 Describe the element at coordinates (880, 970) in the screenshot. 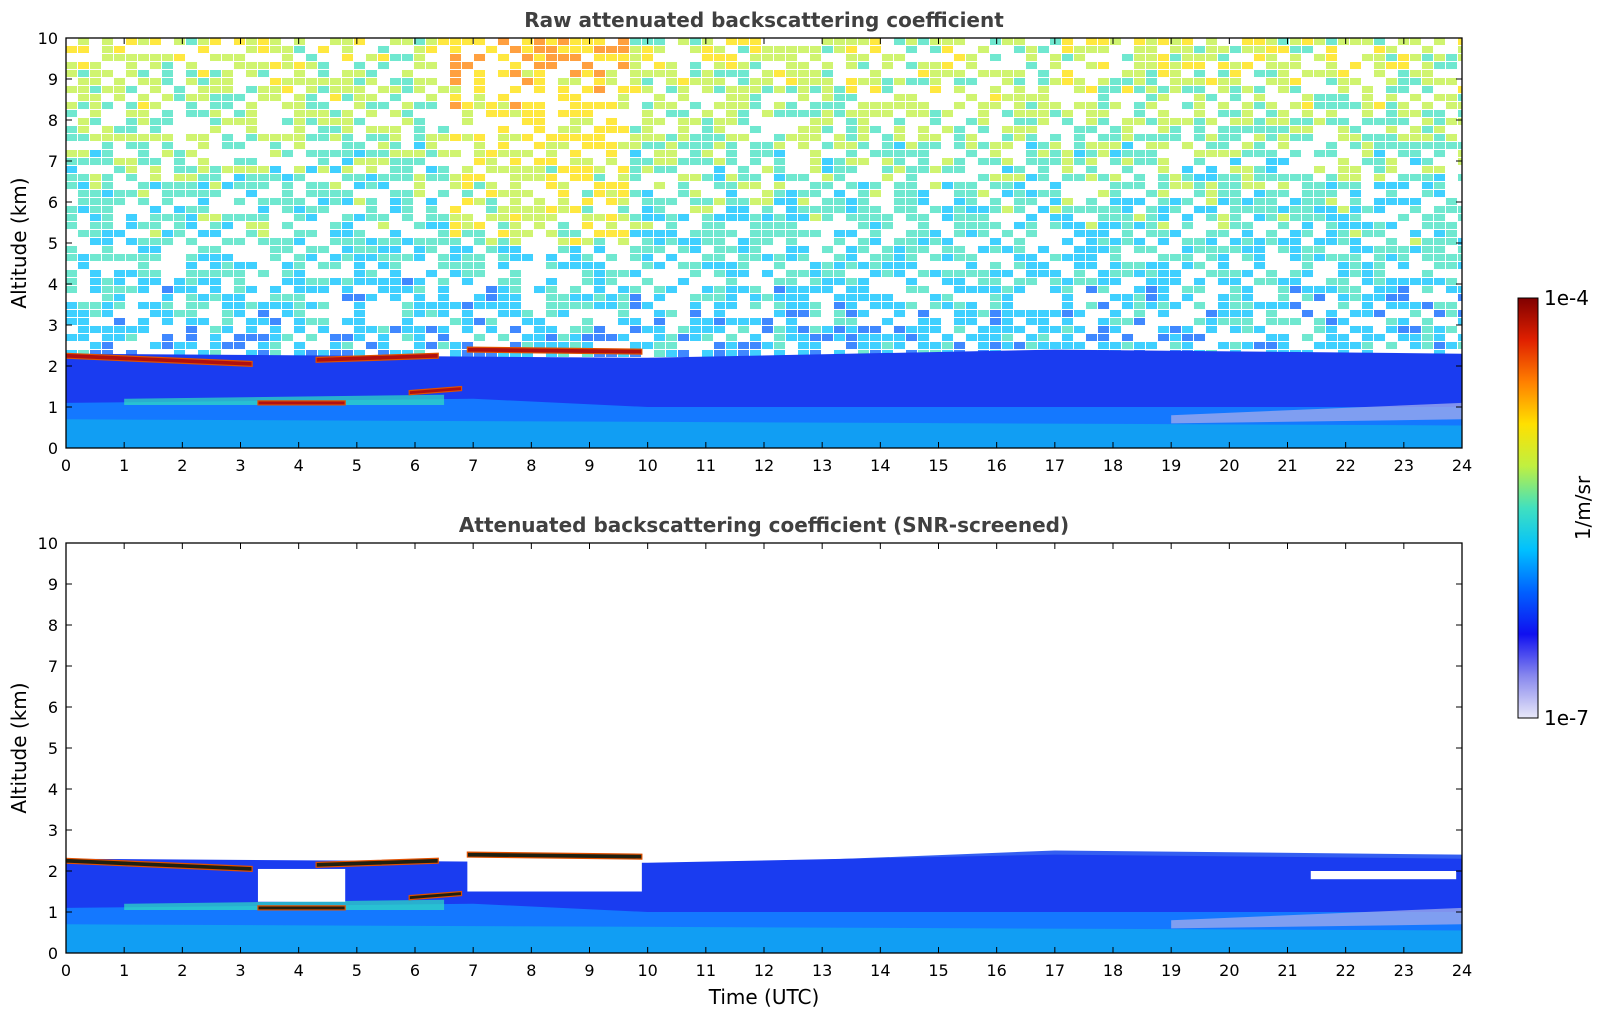

I see `screened-x-tick-label: 14` at that location.